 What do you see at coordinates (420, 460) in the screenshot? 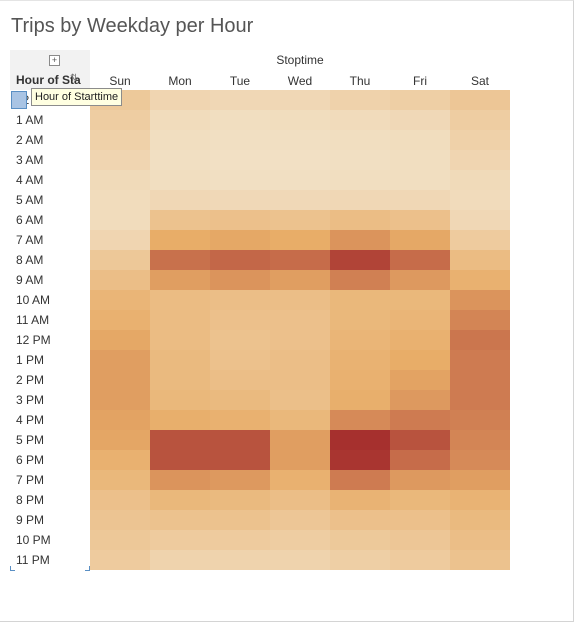
I see `heatmap-cell-fri-6pm` at bounding box center [420, 460].